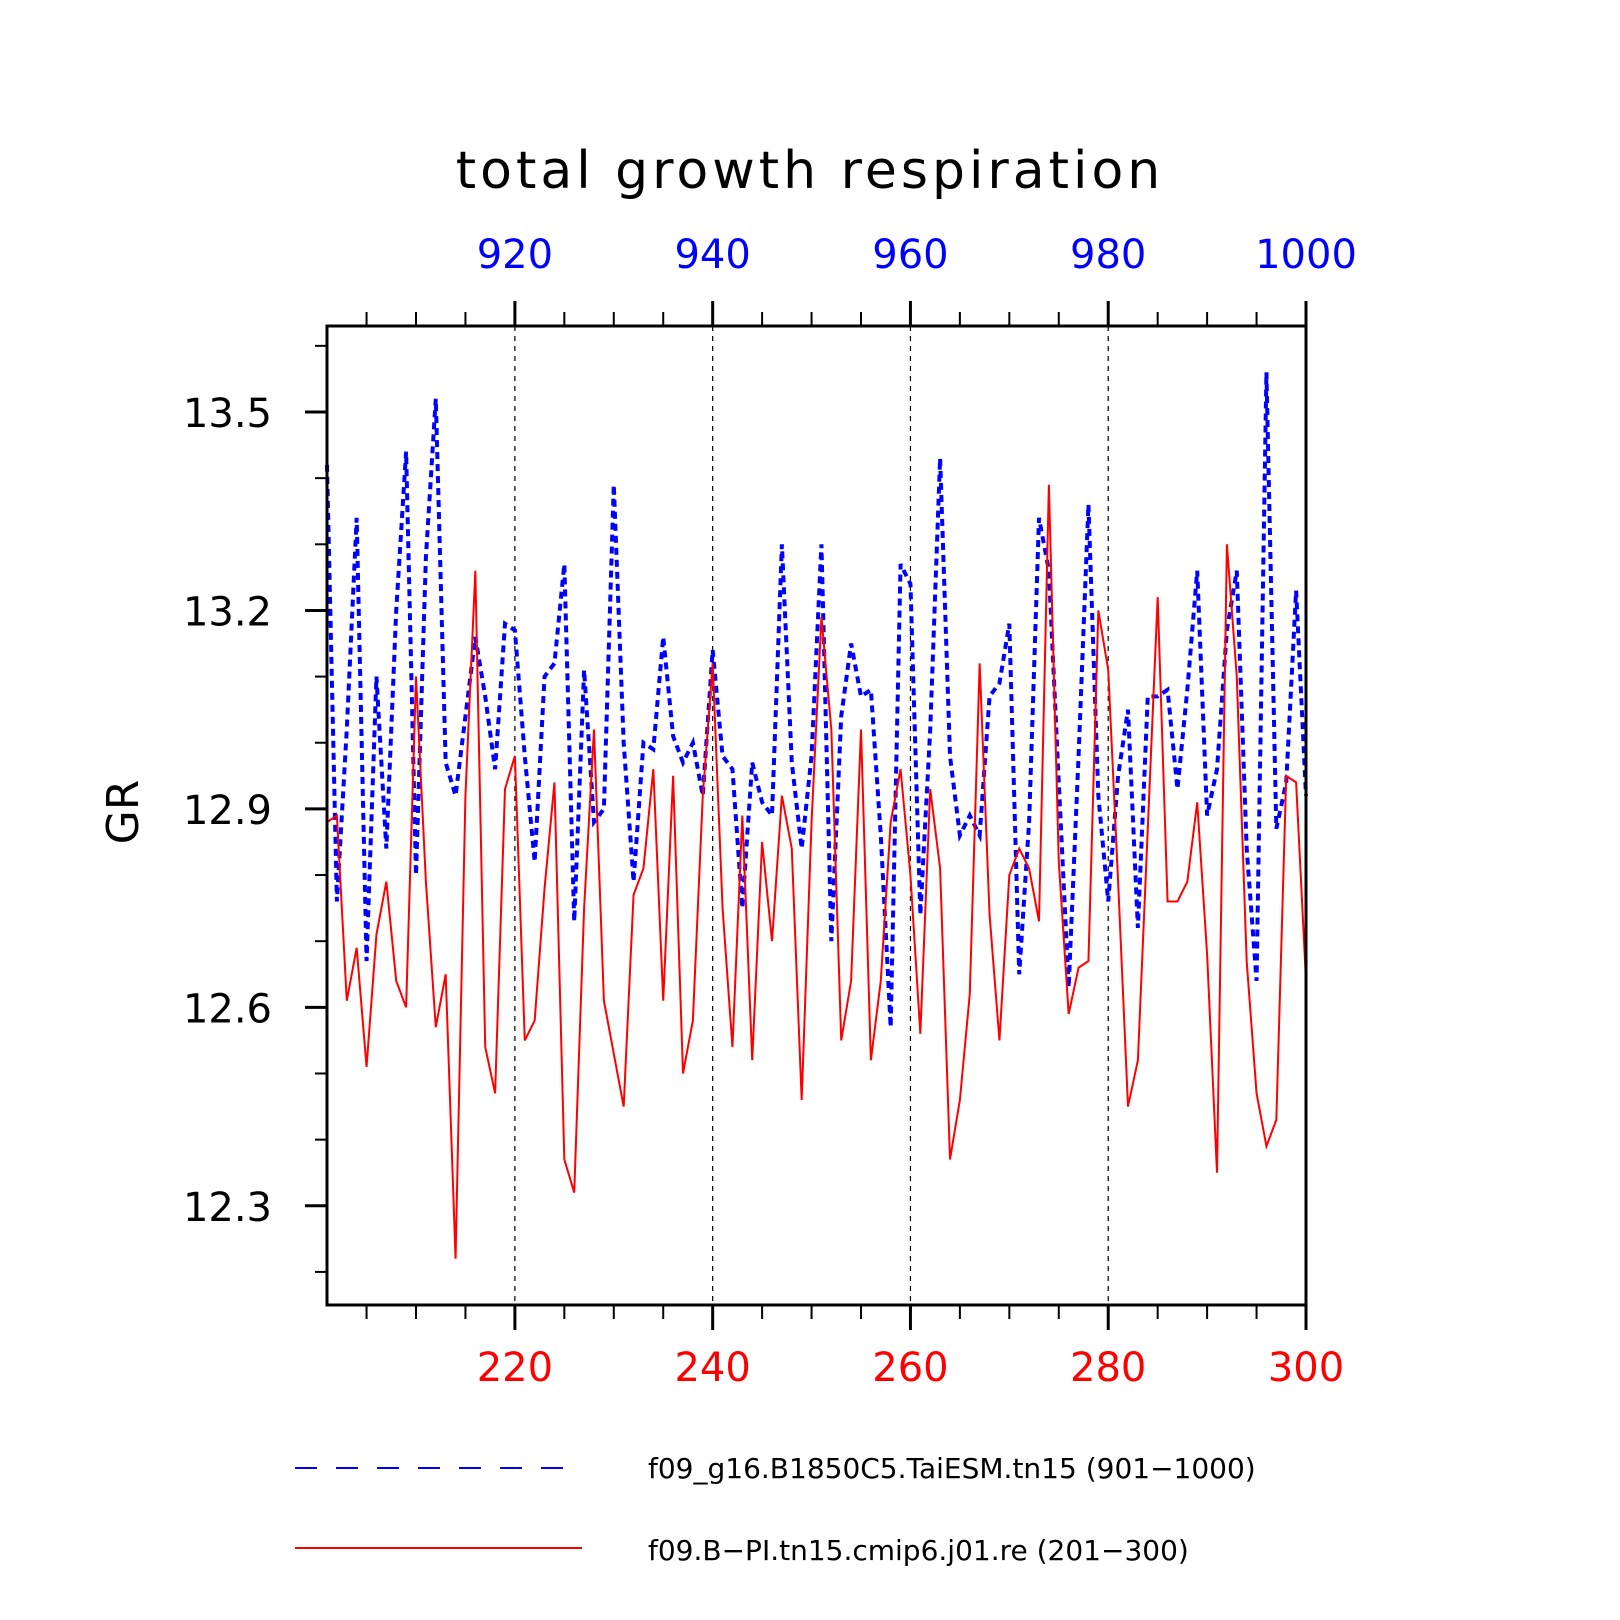 This screenshot has height=1620, width=1620. I want to click on x-bottom-tick-label-300: 300, so click(1306, 1368).